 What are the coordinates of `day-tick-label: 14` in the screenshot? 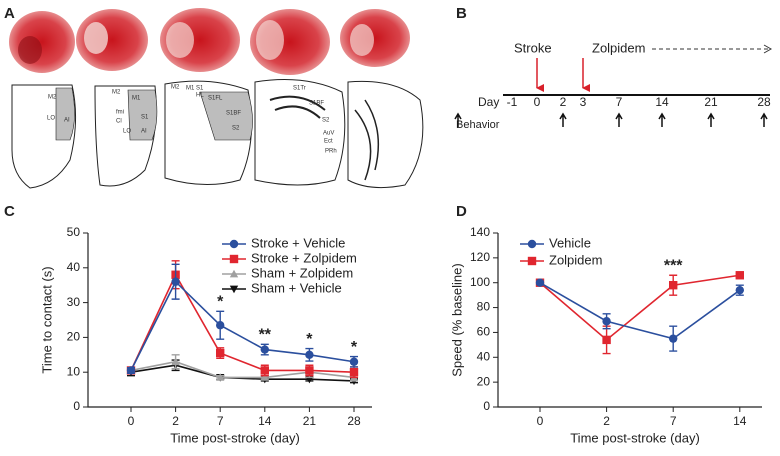 It's located at (662, 102).